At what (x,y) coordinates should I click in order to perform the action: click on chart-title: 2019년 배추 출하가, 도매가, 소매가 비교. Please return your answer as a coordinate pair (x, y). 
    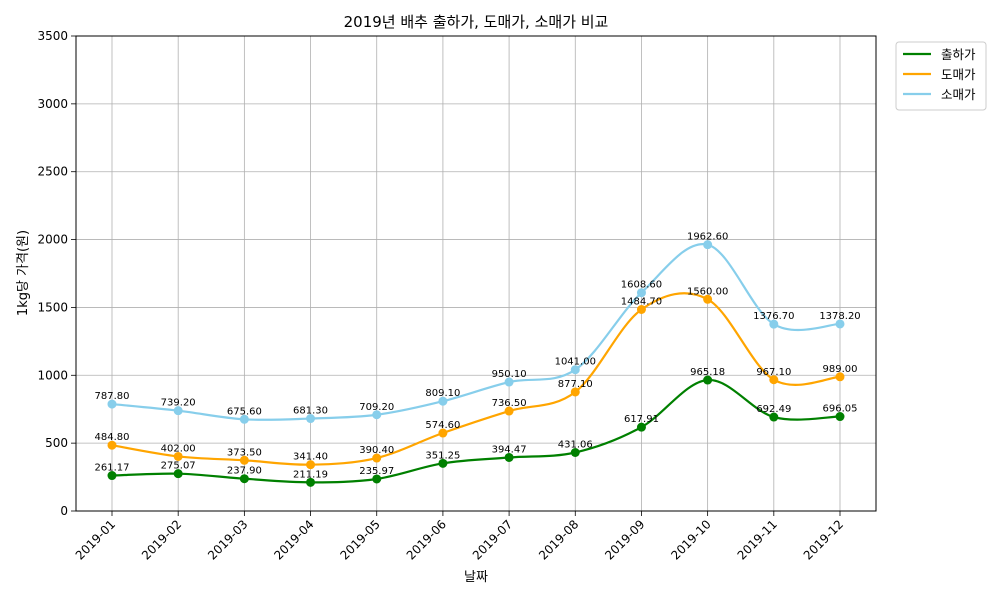
    Looking at the image, I should click on (476, 22).